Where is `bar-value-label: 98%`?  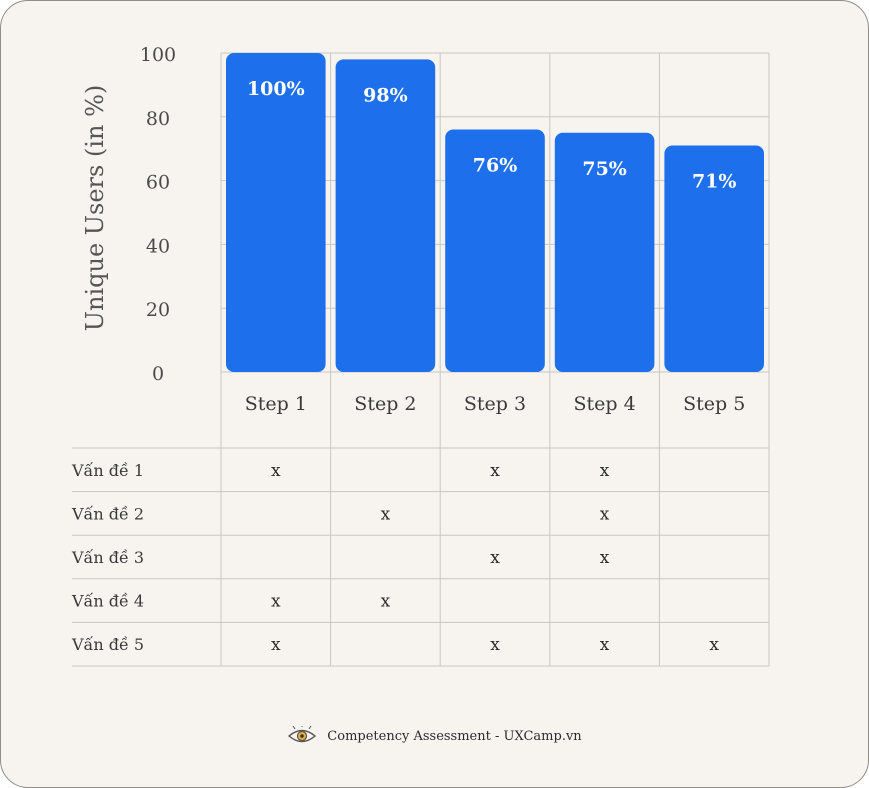 bar-value-label: 98% is located at coordinates (385, 95).